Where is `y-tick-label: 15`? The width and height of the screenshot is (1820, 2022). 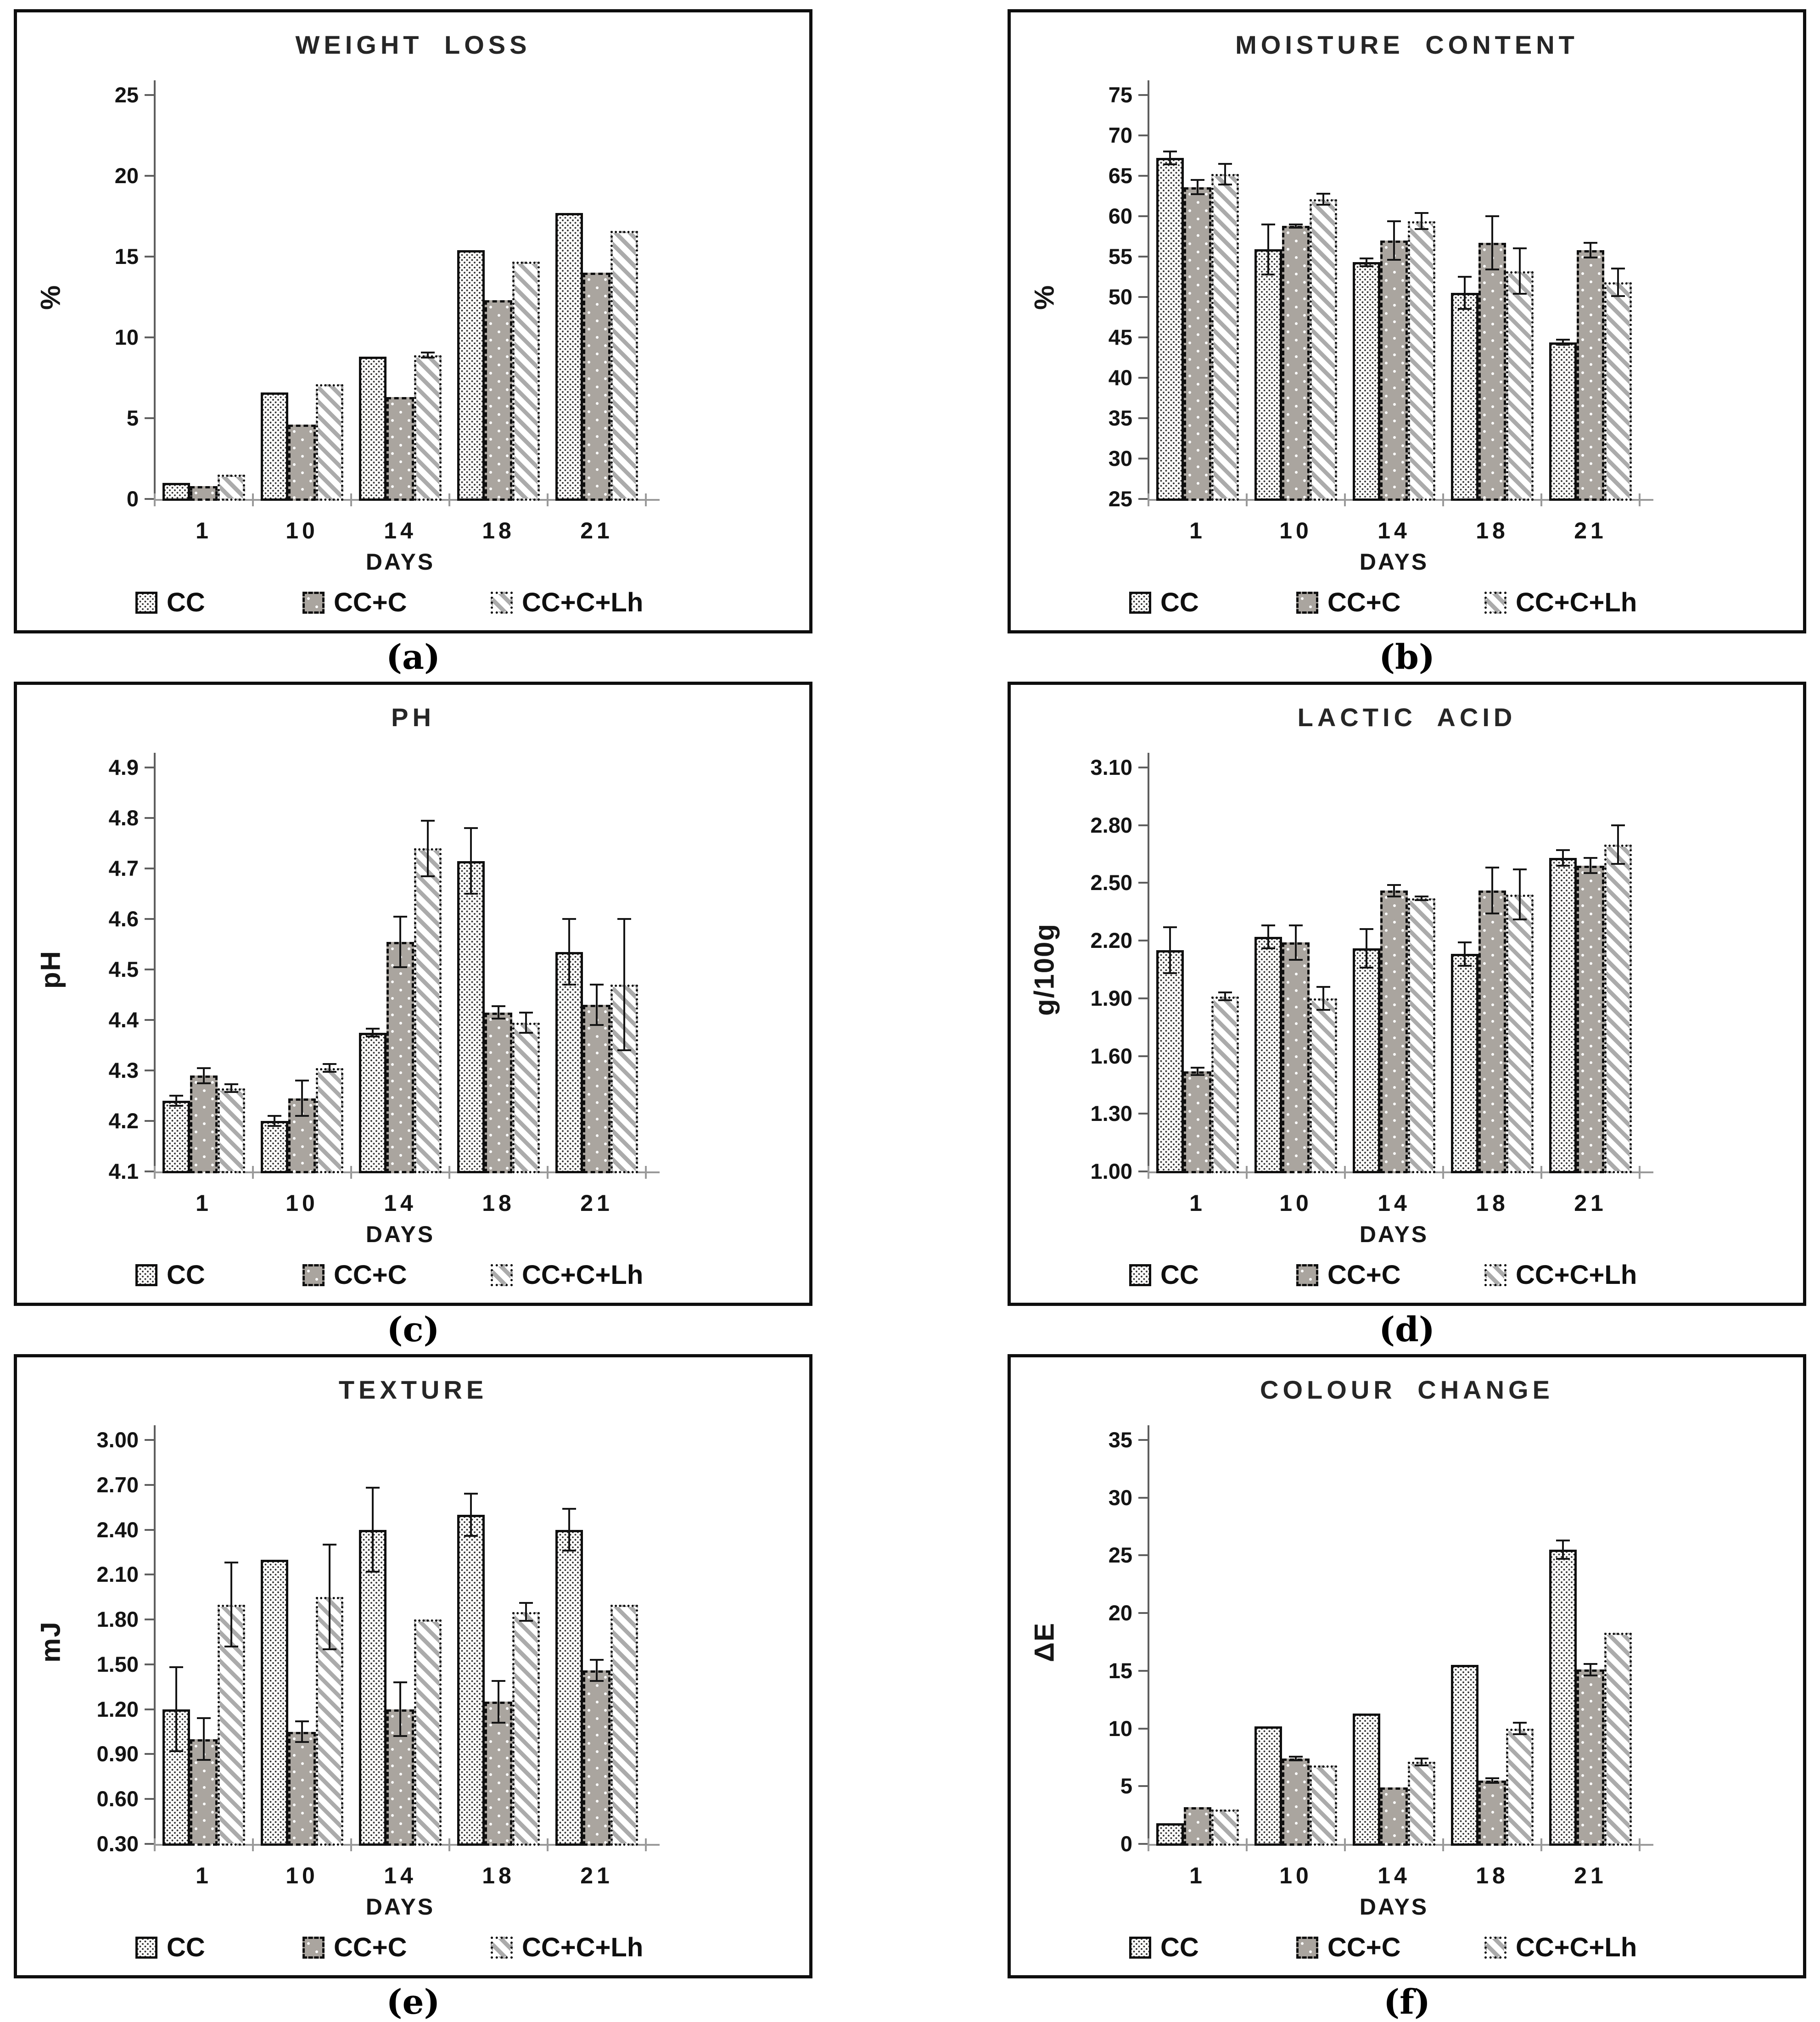
y-tick-label: 15 is located at coordinates (1120, 1670).